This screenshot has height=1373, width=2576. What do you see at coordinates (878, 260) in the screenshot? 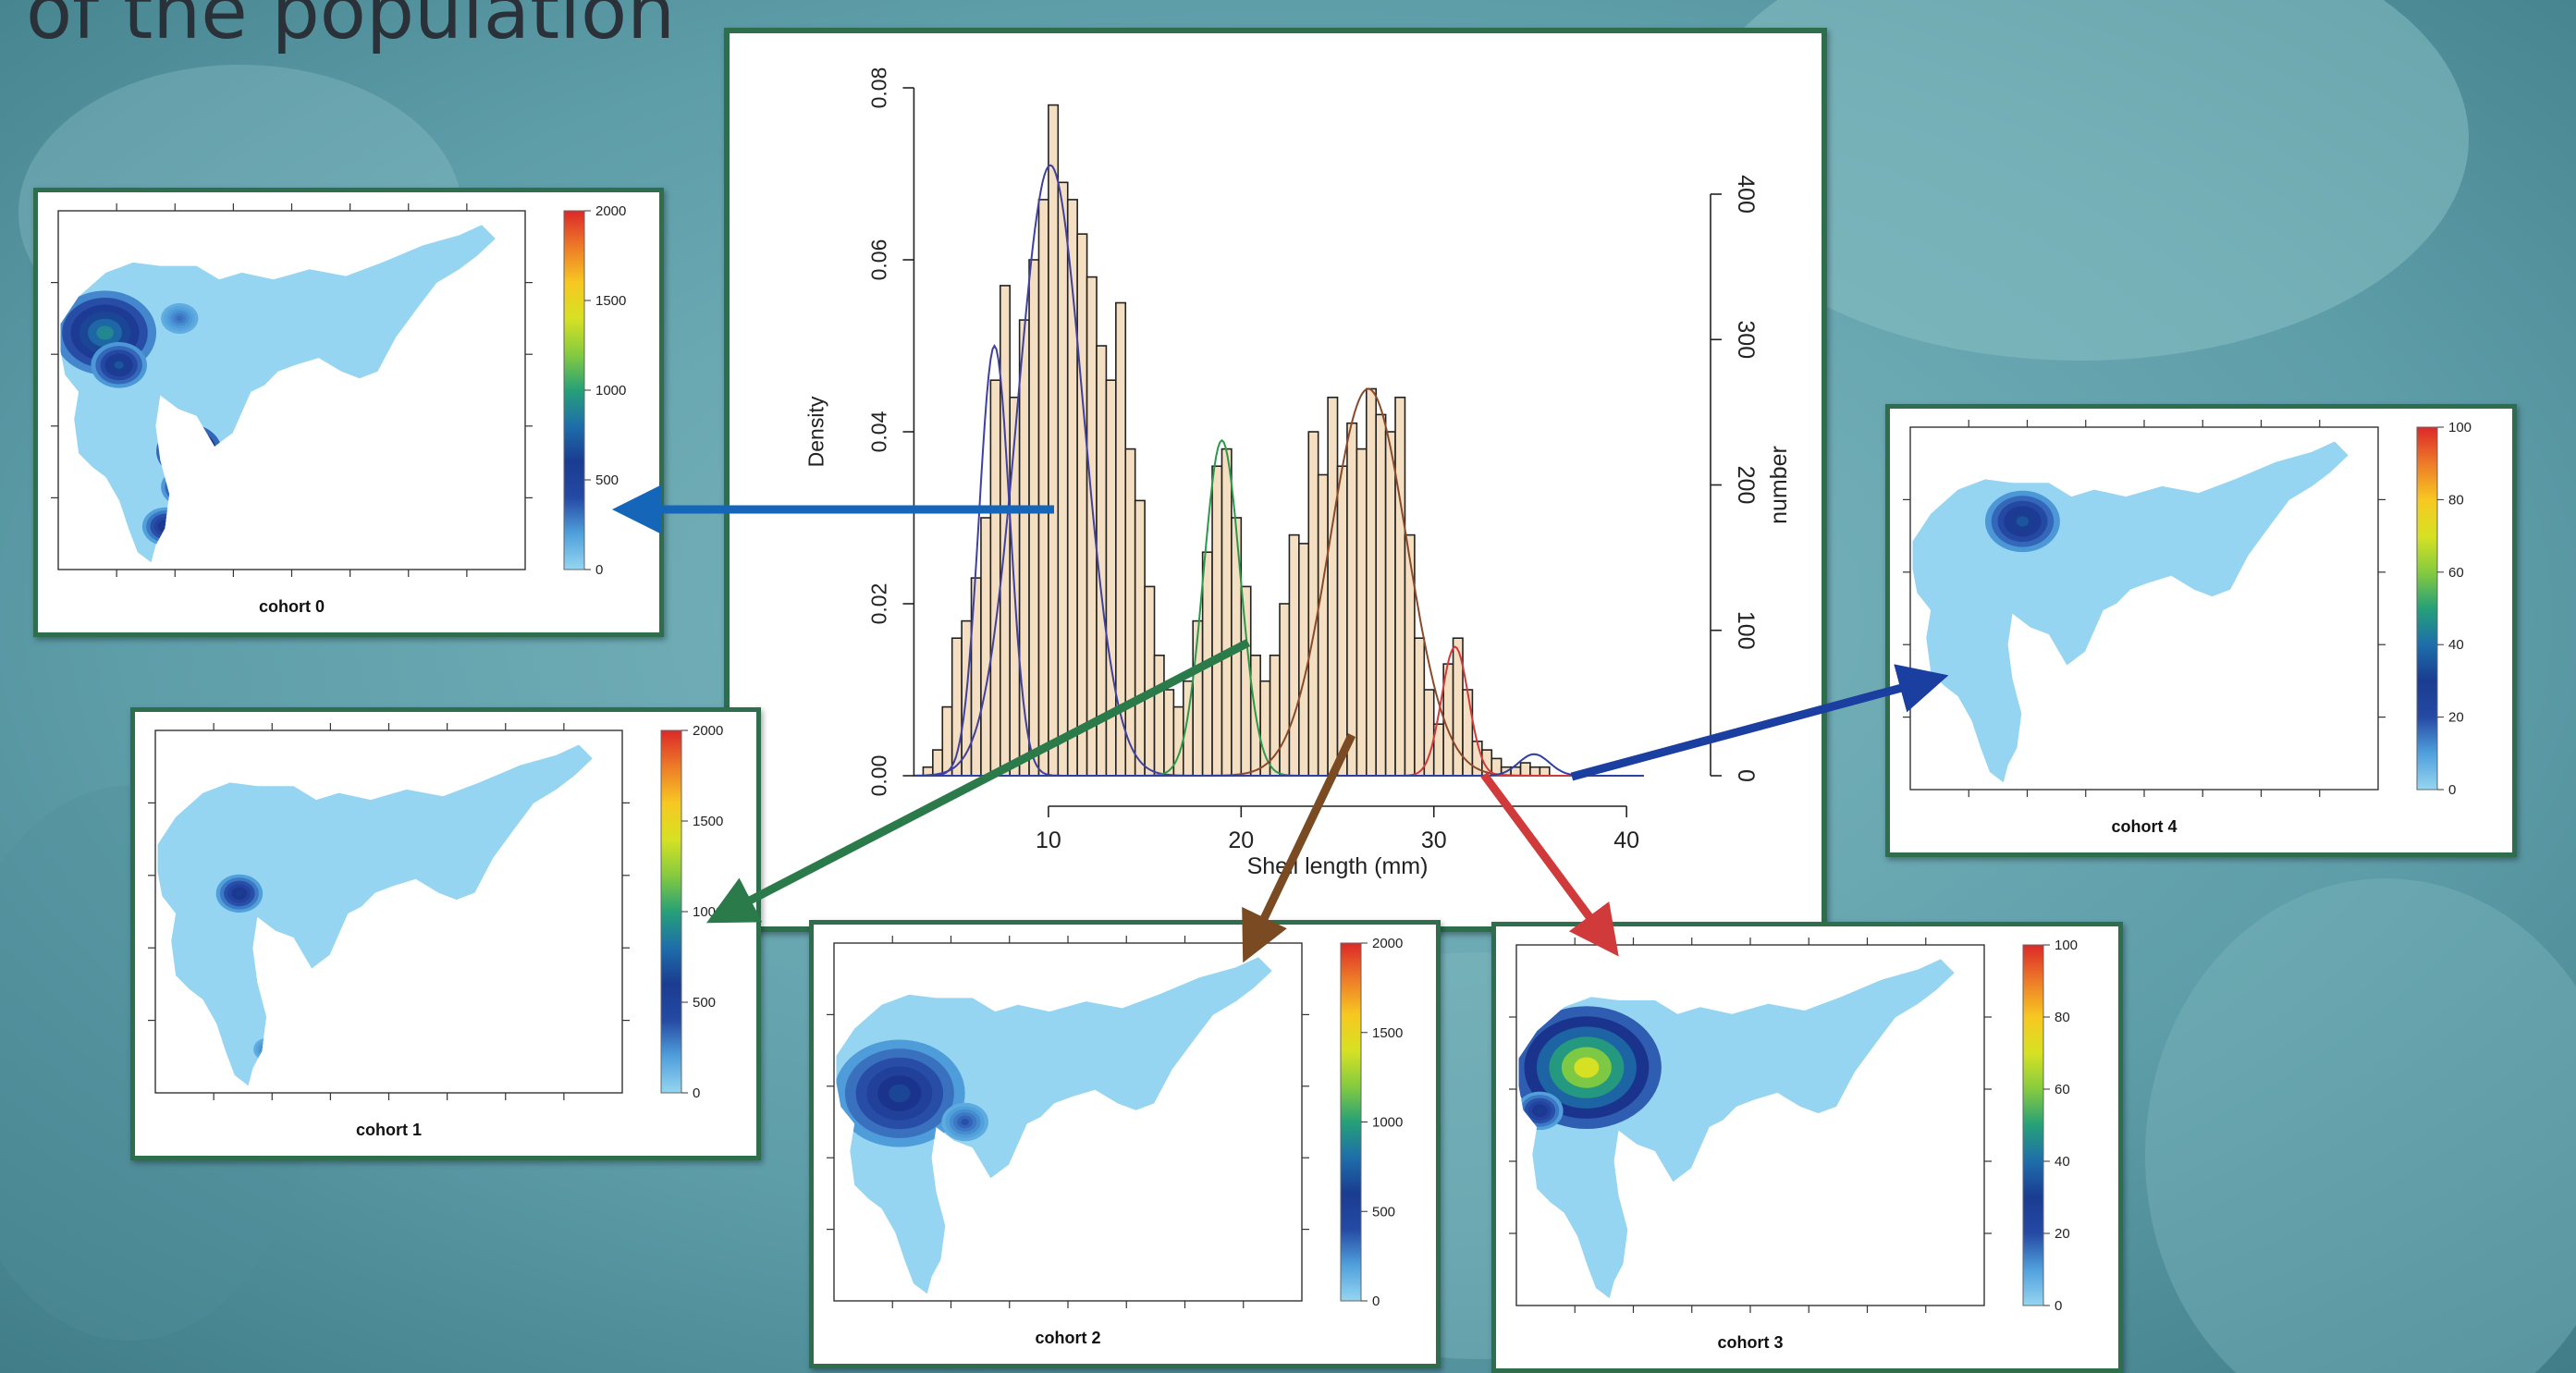
I see `density-tick-label: 0.06` at bounding box center [878, 260].